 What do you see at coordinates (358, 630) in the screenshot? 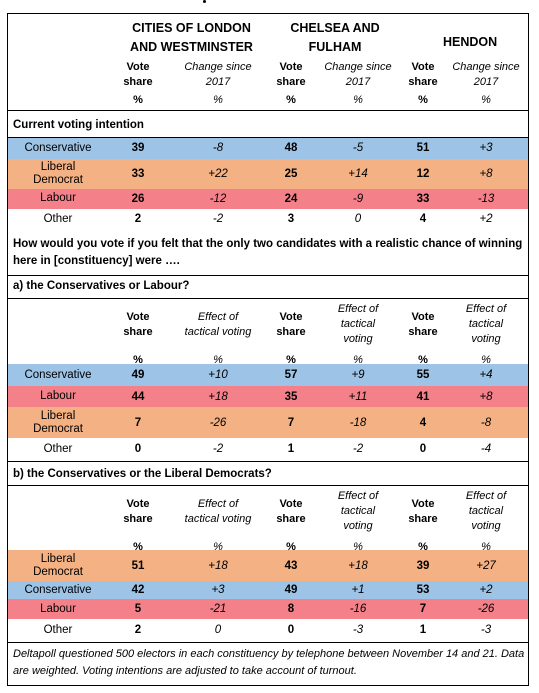
I see `effect-cell: -3` at bounding box center [358, 630].